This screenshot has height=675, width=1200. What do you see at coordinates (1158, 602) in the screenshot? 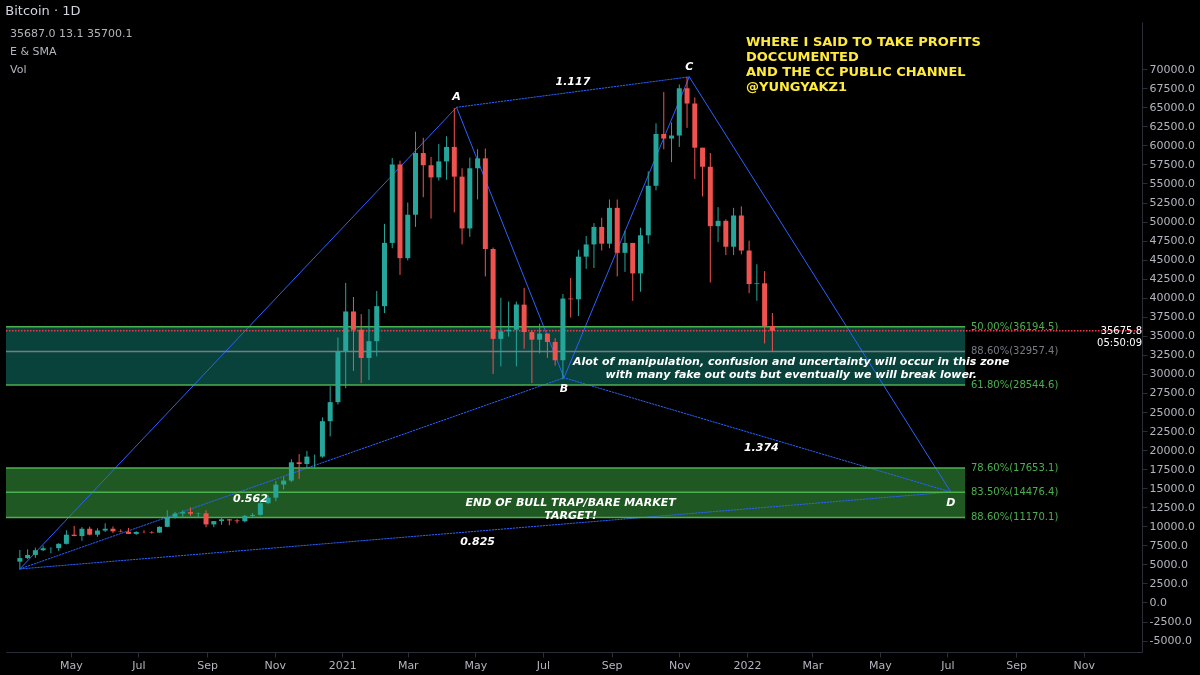
I see `y-tick-label: 0.0` at bounding box center [1158, 602].